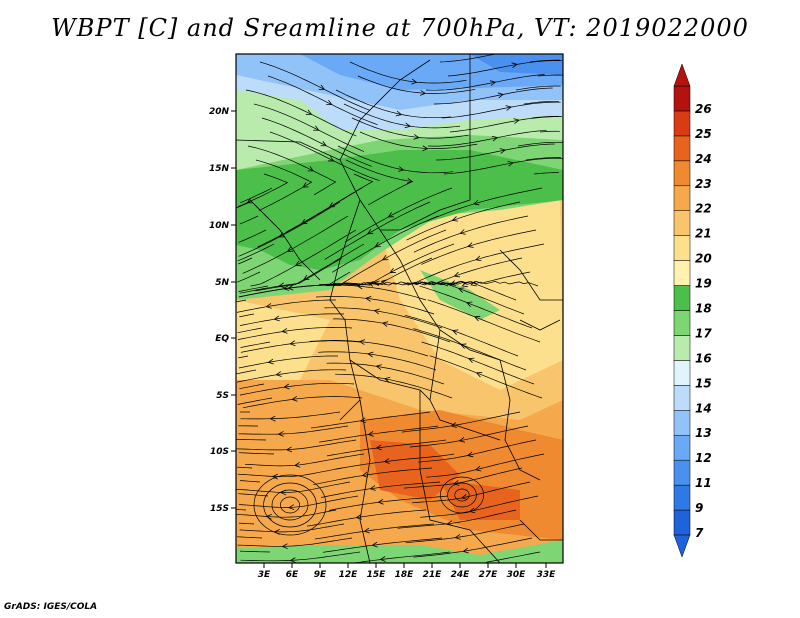  Describe the element at coordinates (320, 575) in the screenshot. I see `x-tick-label: 9E` at that location.